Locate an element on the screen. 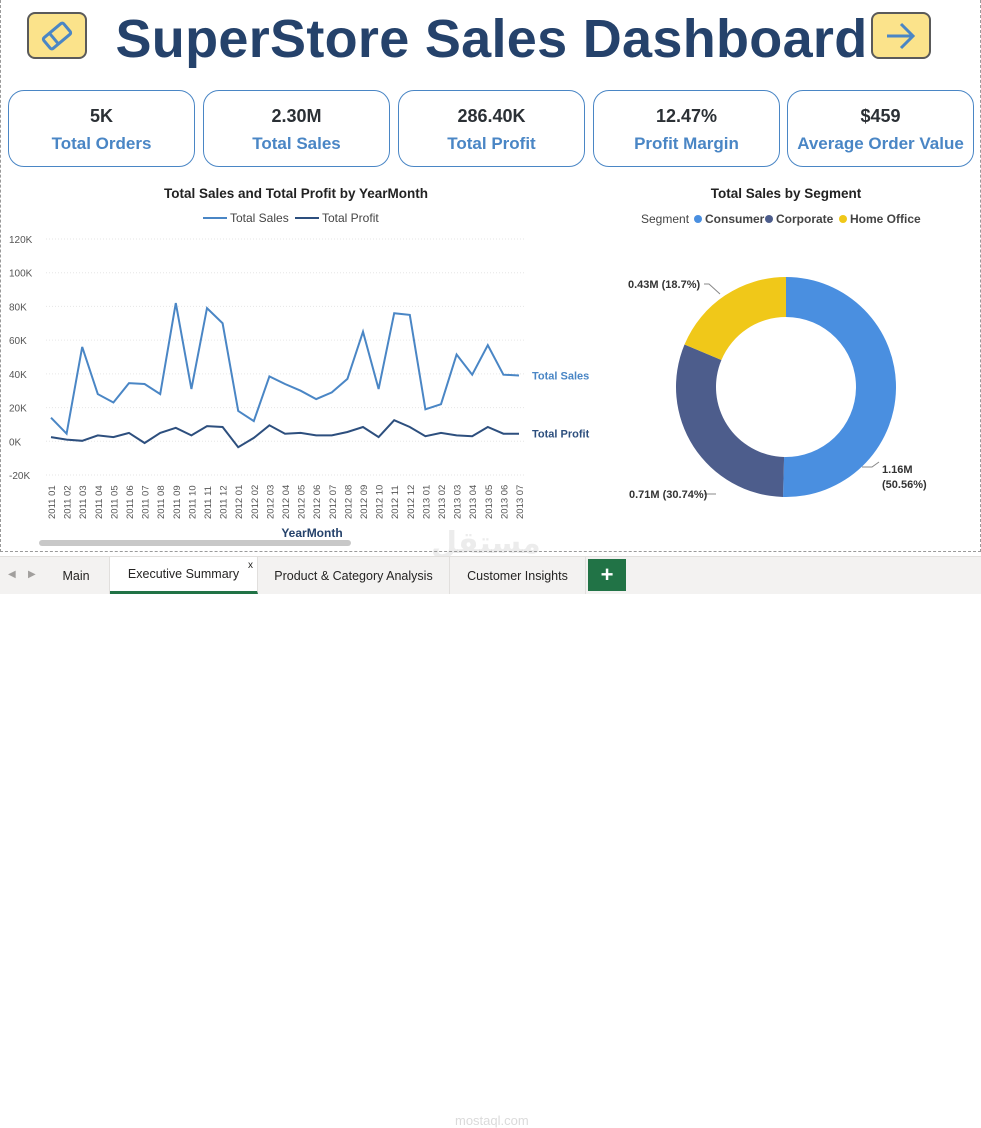 The image size is (981, 1128). y-tick-label: -20K is located at coordinates (19, 476).